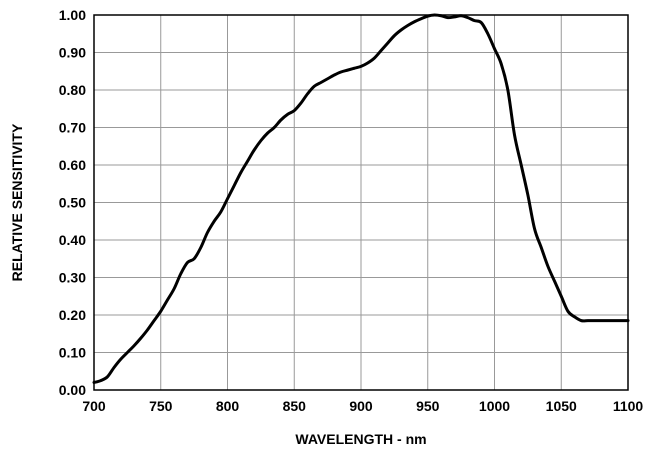  What do you see at coordinates (72, 240) in the screenshot?
I see `y-tick-label: 0.40` at bounding box center [72, 240].